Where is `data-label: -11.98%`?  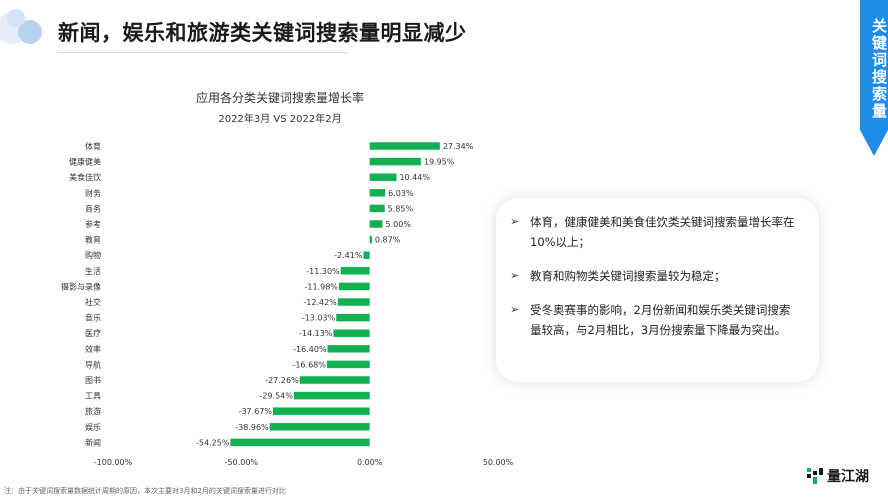
data-label: -11.98% is located at coordinates (322, 286).